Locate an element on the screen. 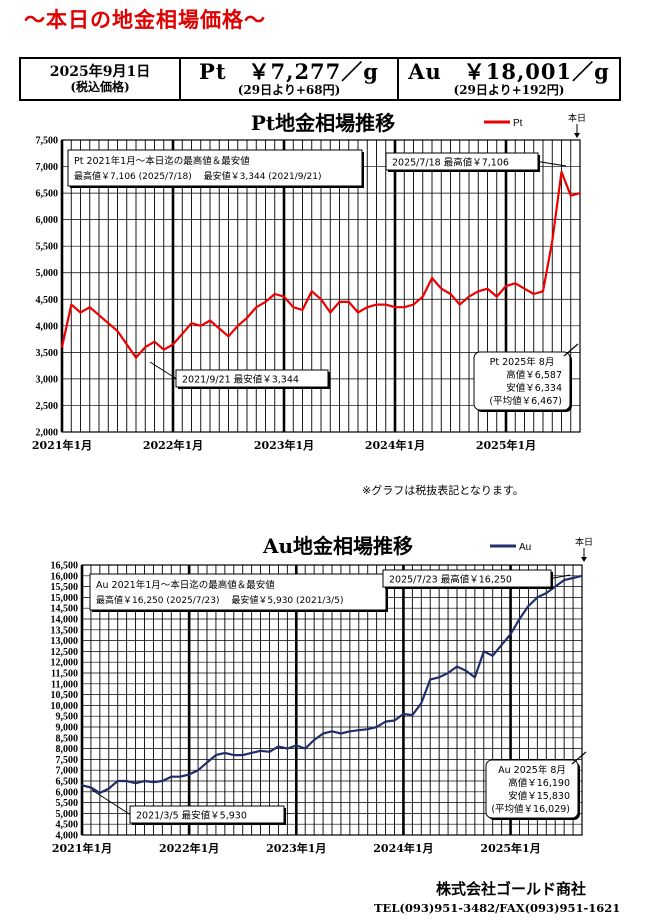  low-callout-text: 2021/9/21 最安値￥3,344 is located at coordinates (240, 380).